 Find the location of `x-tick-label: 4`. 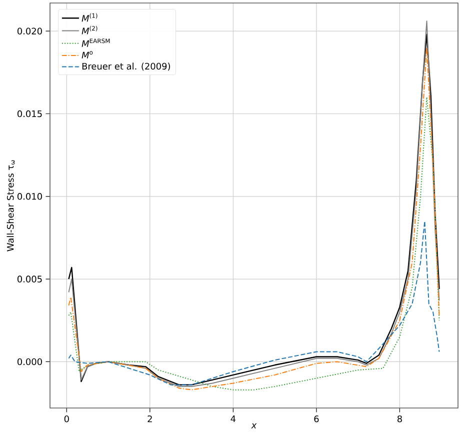

x-tick-label: 4 is located at coordinates (233, 418).